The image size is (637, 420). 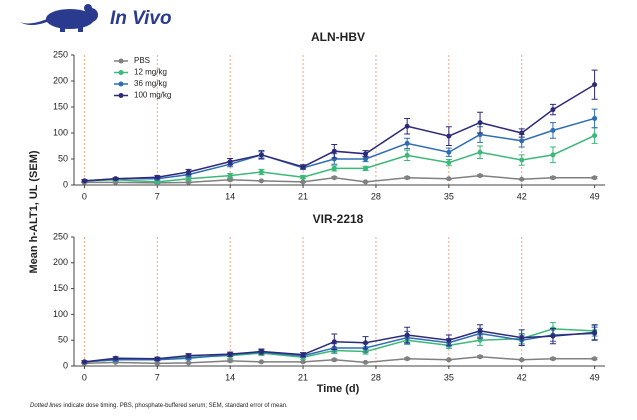 I want to click on panel-title: ALN-HBV, so click(x=338, y=37).